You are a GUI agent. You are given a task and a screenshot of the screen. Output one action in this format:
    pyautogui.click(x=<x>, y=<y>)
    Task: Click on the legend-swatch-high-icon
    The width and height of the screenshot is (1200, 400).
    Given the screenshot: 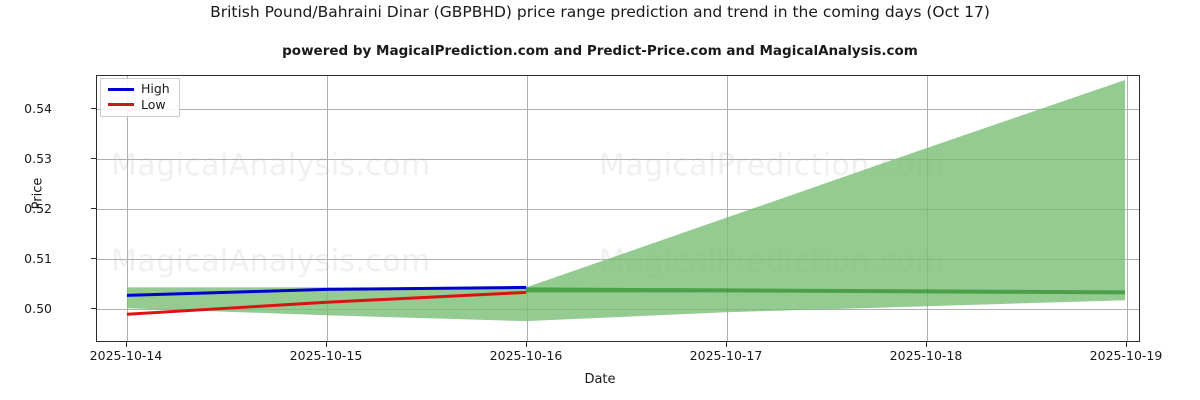 What is the action you would take?
    pyautogui.click(x=121, y=89)
    